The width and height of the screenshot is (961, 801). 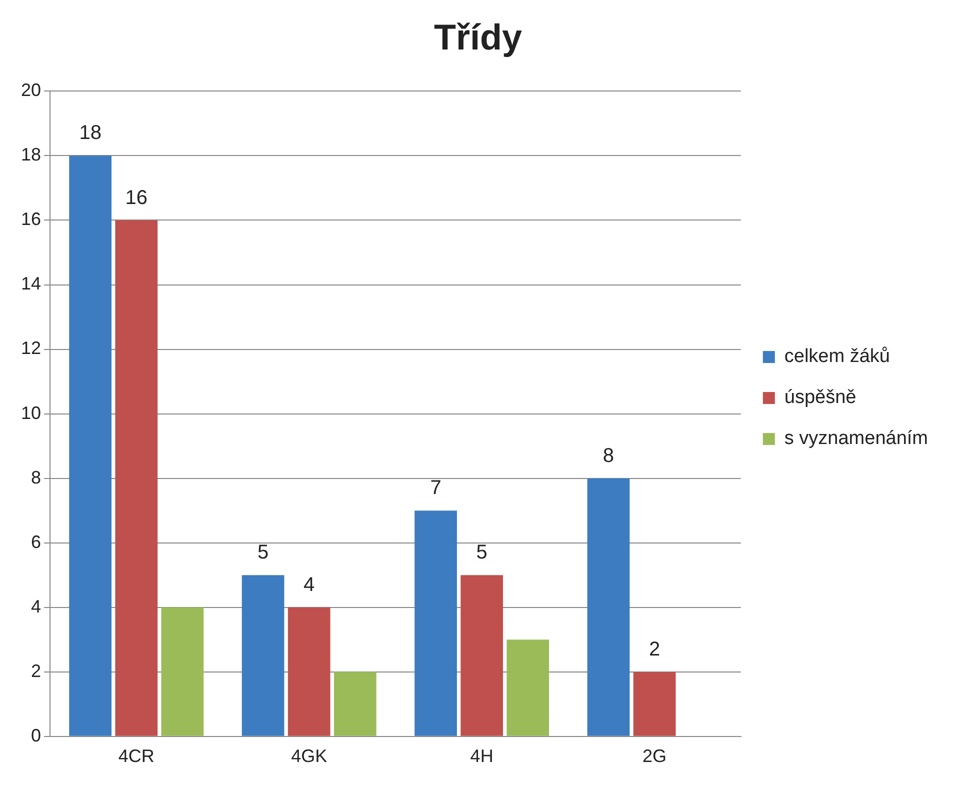 I want to click on y-tick-label: 12, so click(x=31, y=348).